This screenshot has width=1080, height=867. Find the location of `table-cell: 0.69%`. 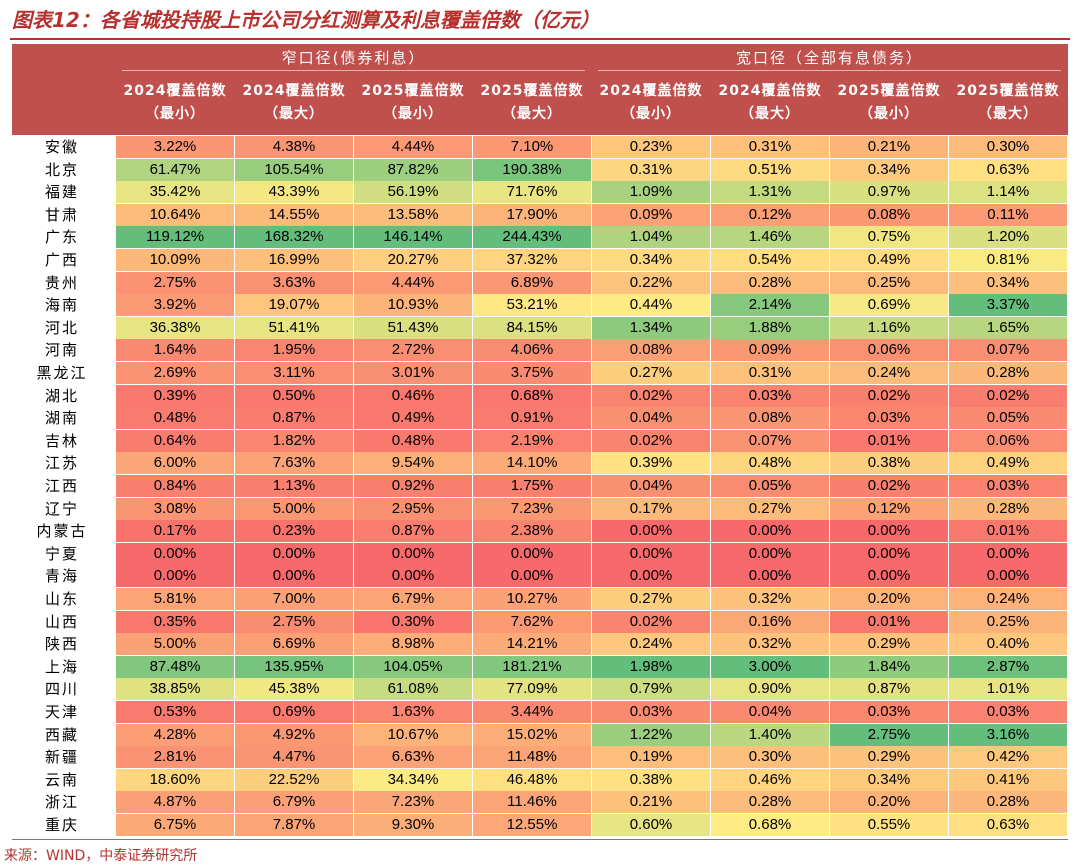

table-cell: 0.69% is located at coordinates (889, 305).